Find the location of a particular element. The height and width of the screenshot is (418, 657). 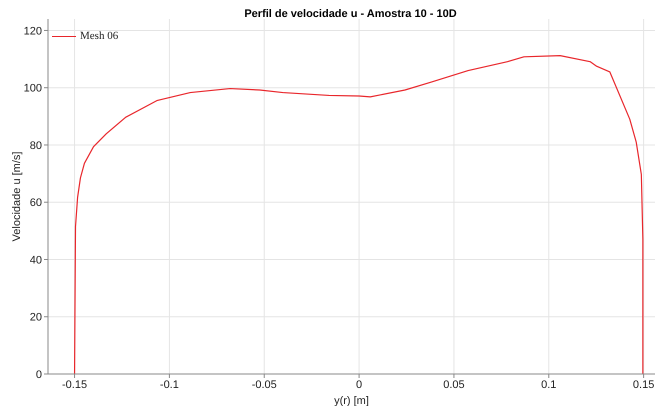

legend-label: Mesh 06 is located at coordinates (99, 36).